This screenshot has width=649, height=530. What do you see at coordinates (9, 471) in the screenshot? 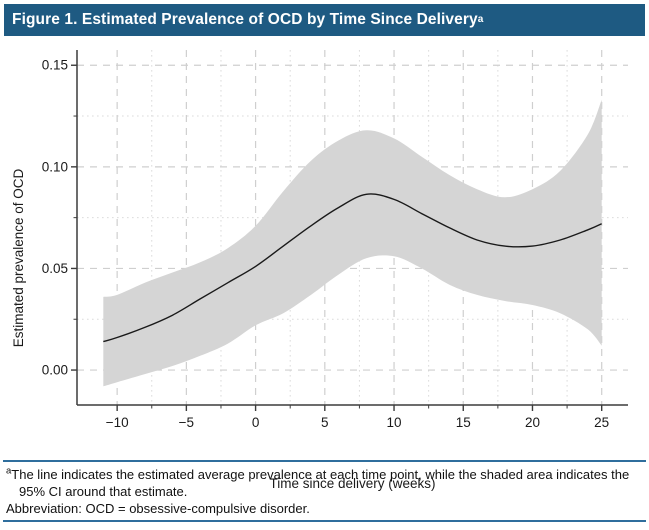
I see `footnote-marker: a` at bounding box center [9, 471].